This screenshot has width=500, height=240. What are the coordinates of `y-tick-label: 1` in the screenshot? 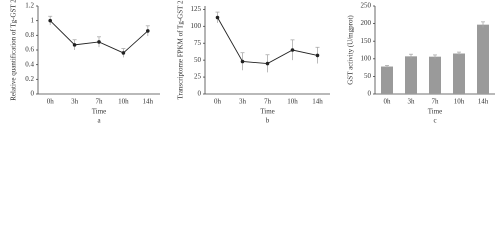 It's located at (33, 20).